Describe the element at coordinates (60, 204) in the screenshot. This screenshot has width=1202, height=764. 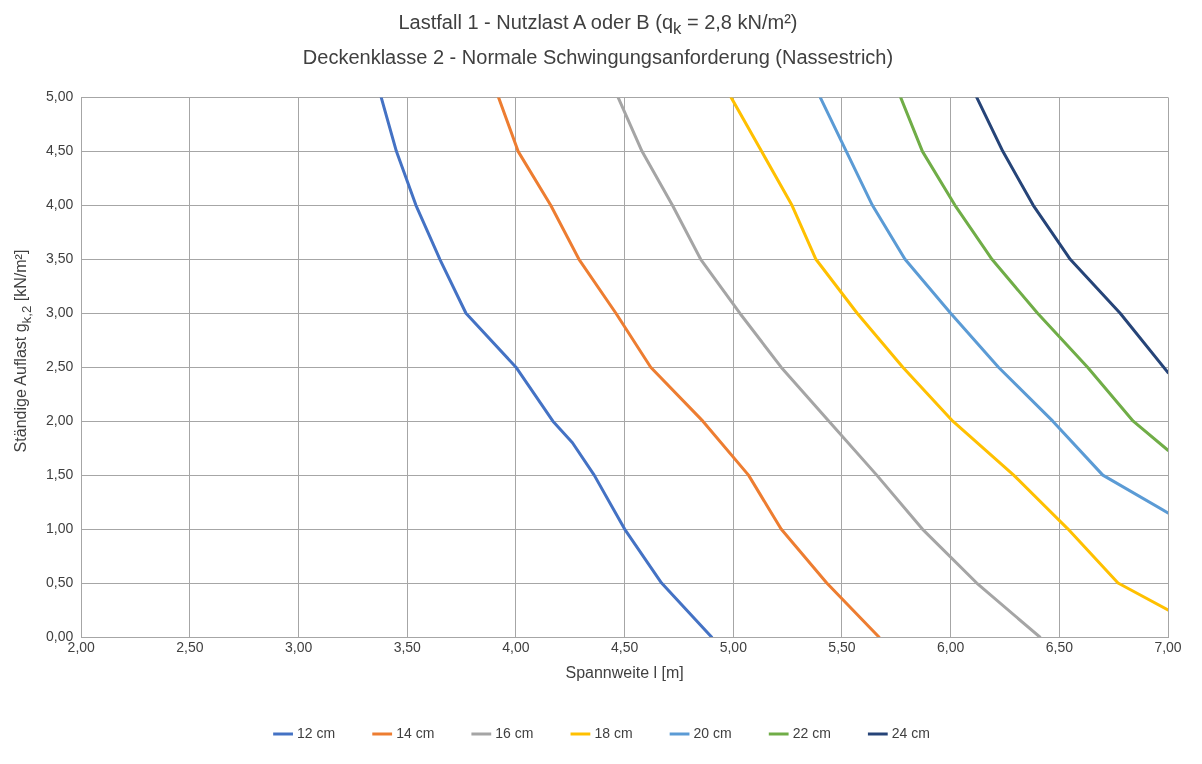
I see `y-tick-label: 4,00` at that location.